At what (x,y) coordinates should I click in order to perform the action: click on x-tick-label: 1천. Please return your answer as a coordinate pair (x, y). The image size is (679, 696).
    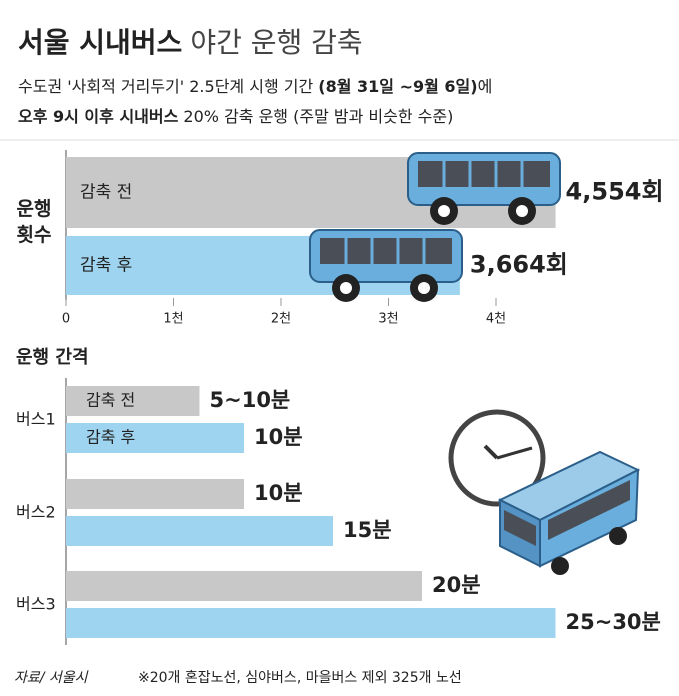
    Looking at the image, I should click on (173, 319).